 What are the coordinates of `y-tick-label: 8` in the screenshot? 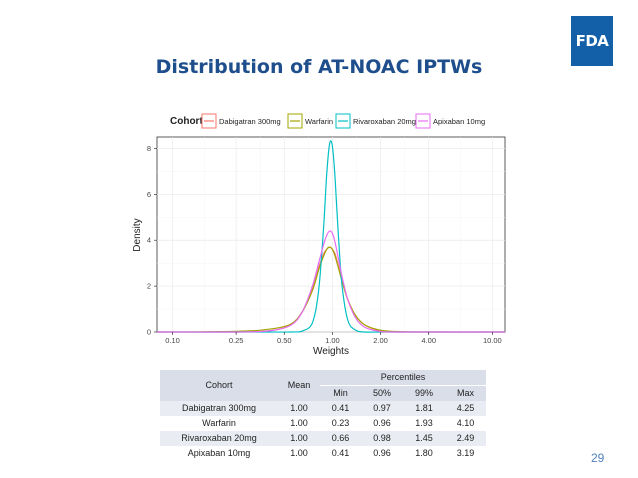 It's located at (149, 148).